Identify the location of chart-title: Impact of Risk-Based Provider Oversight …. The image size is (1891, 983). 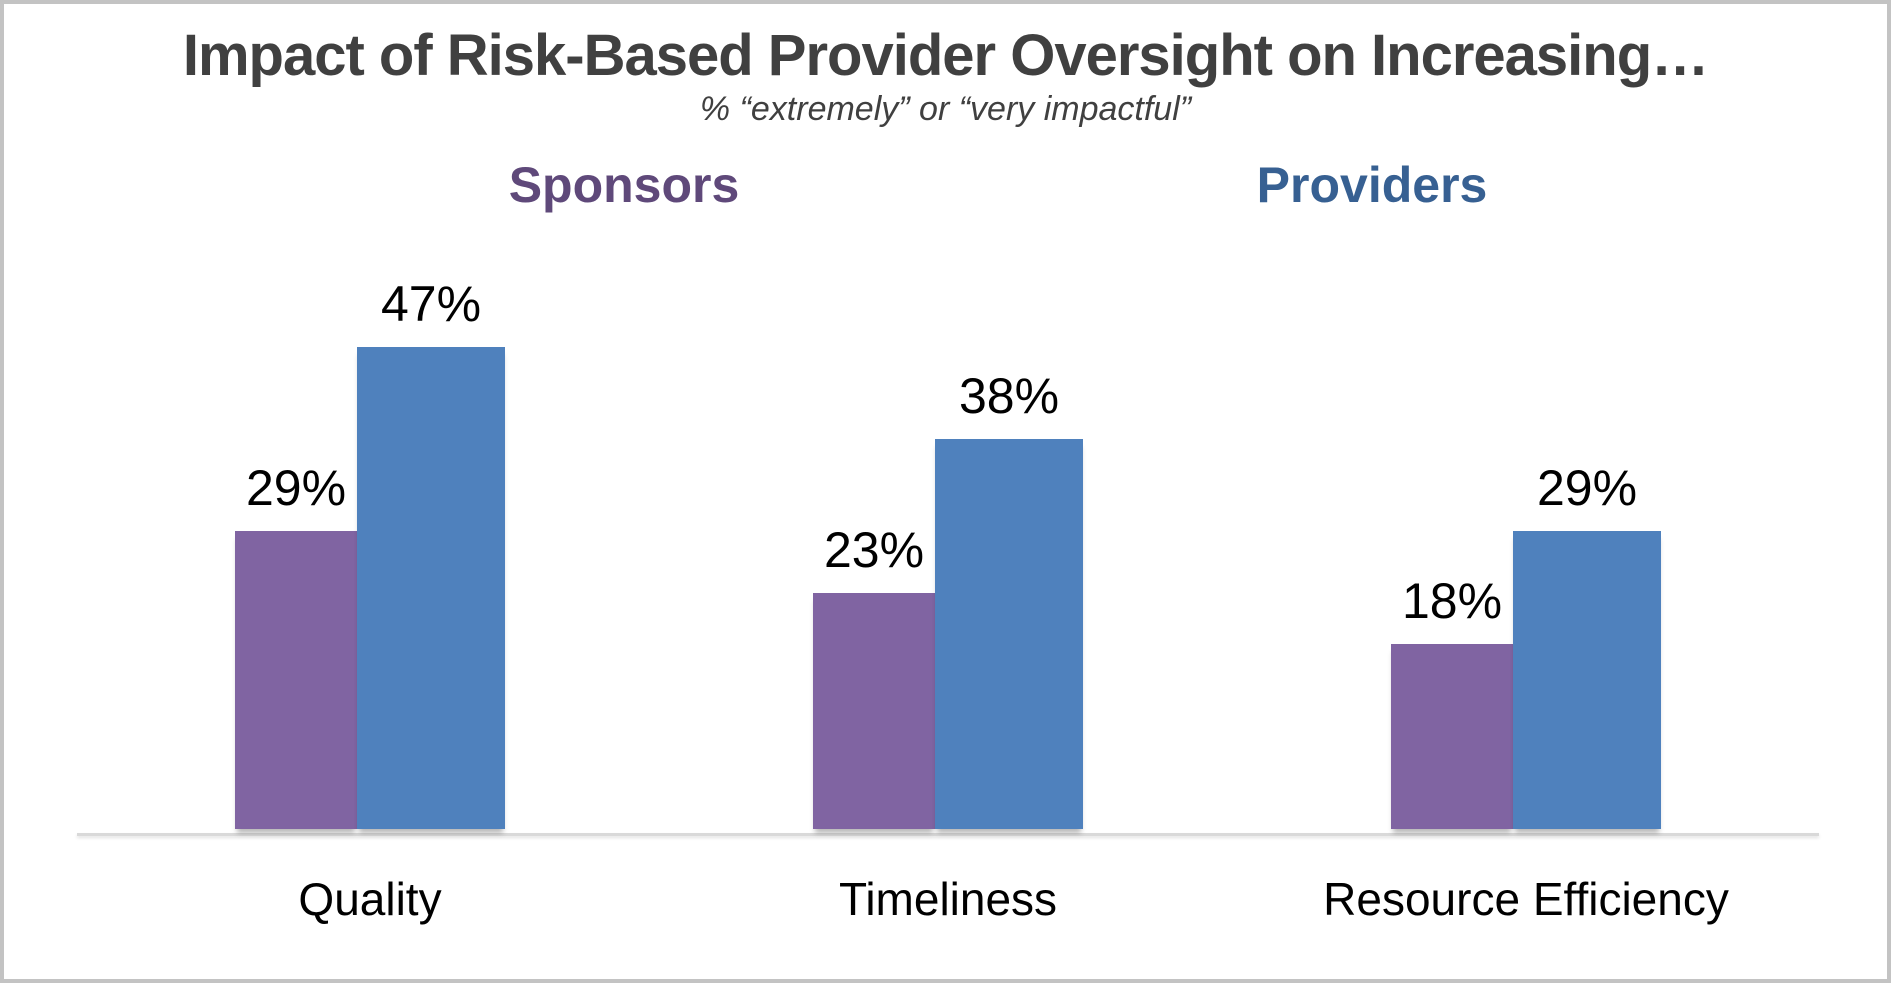
(945, 55).